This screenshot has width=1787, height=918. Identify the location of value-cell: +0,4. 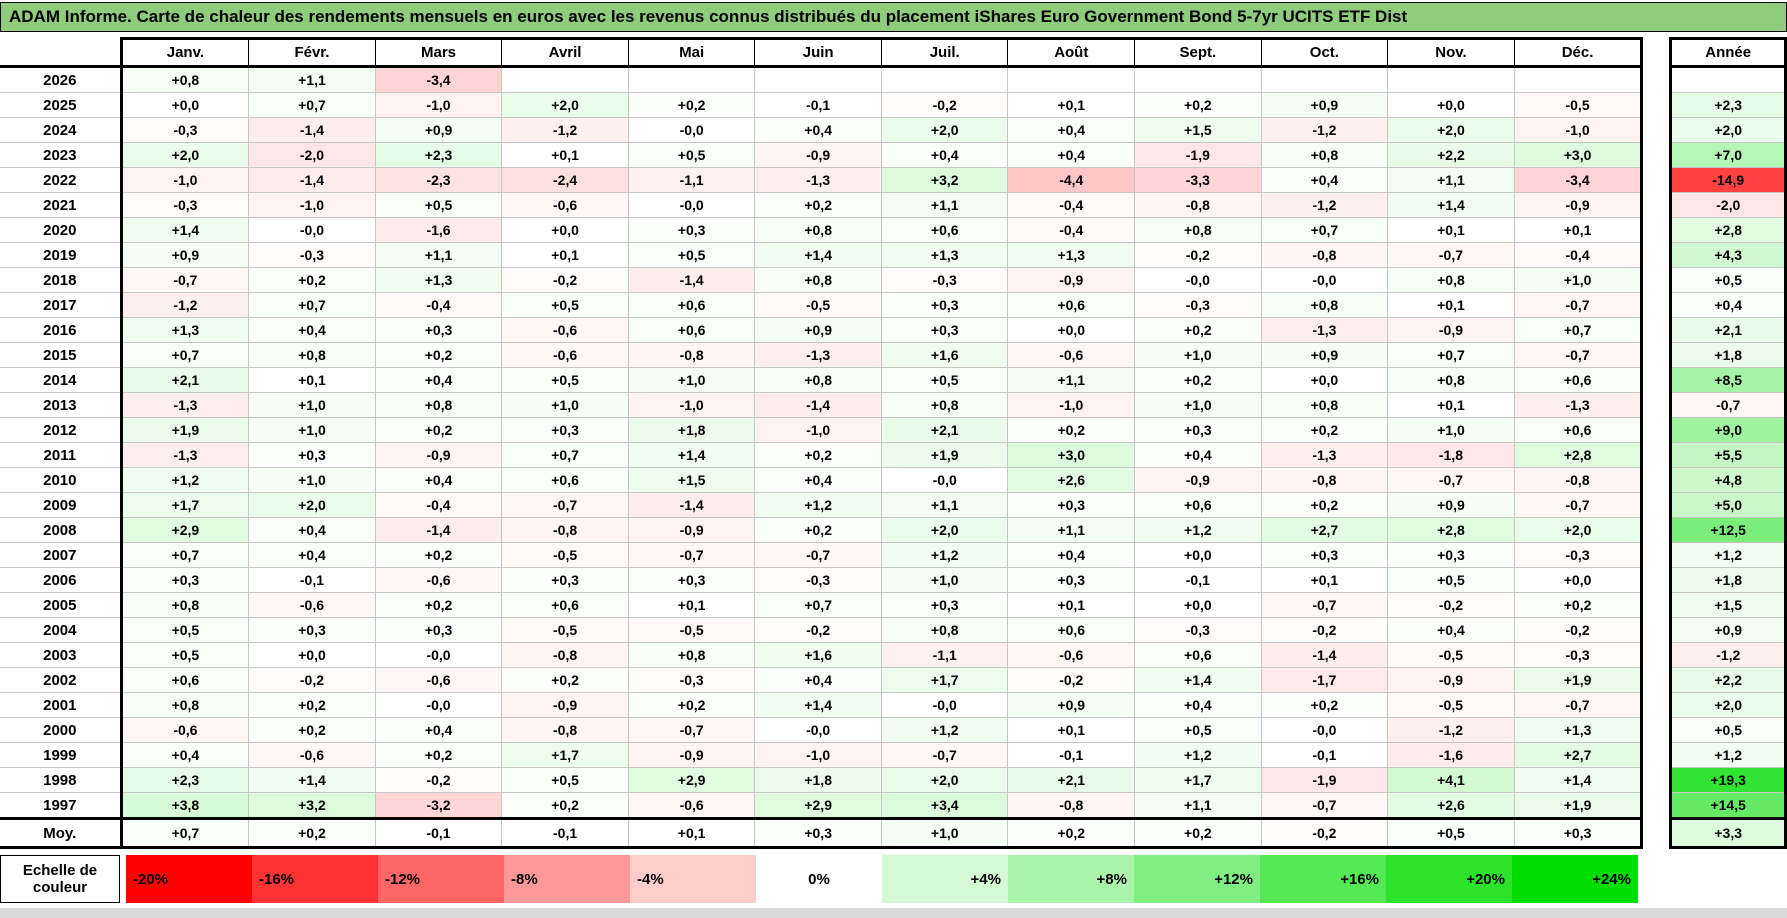
(1451, 630).